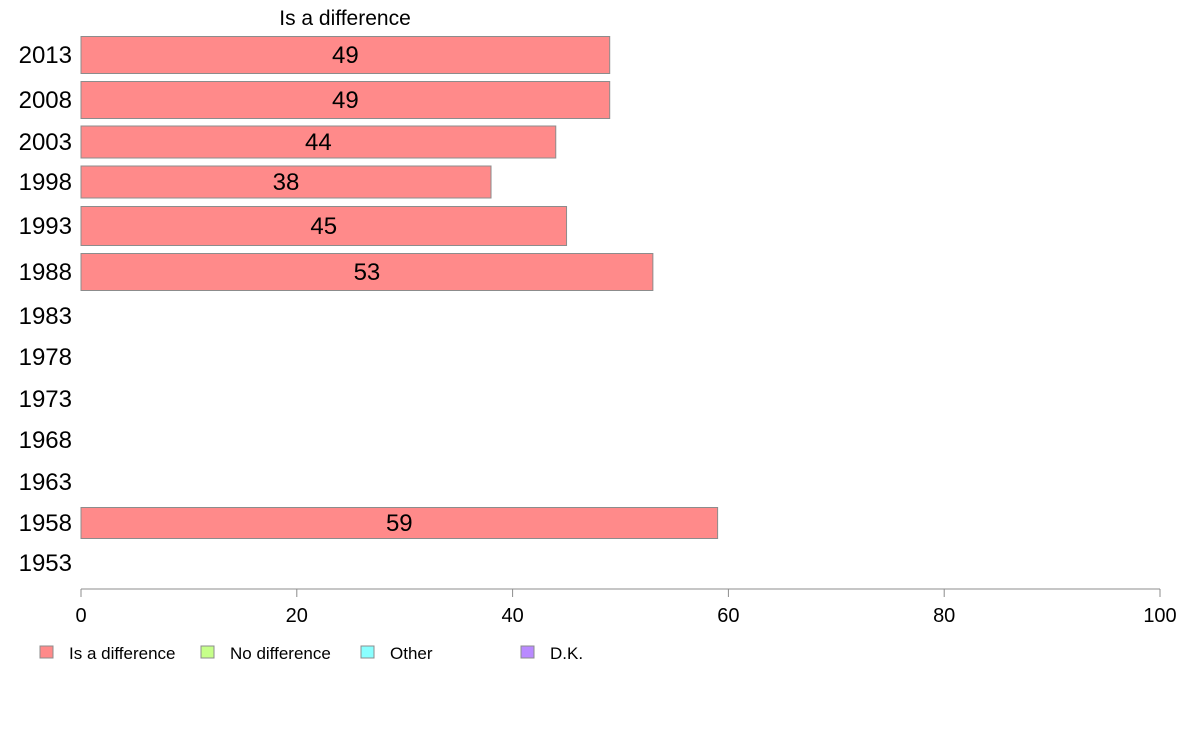 The image size is (1188, 736). What do you see at coordinates (944, 616) in the screenshot?
I see `x-tick-label: 80` at bounding box center [944, 616].